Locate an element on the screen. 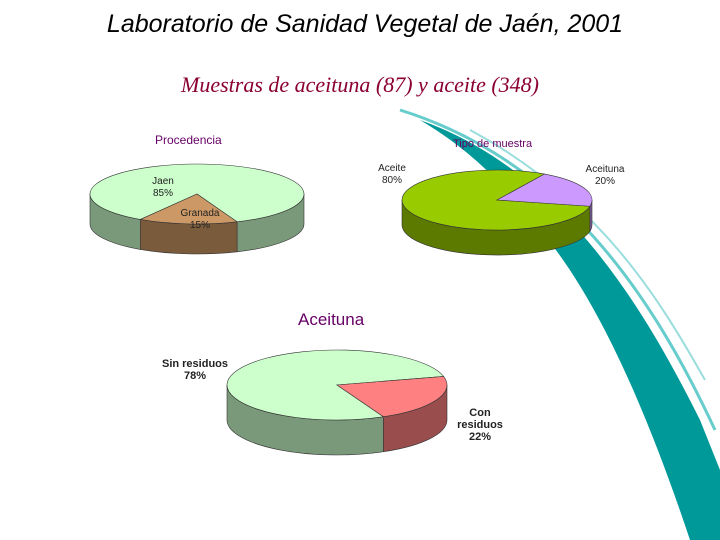  chart-title: Procedencia is located at coordinates (188, 140).